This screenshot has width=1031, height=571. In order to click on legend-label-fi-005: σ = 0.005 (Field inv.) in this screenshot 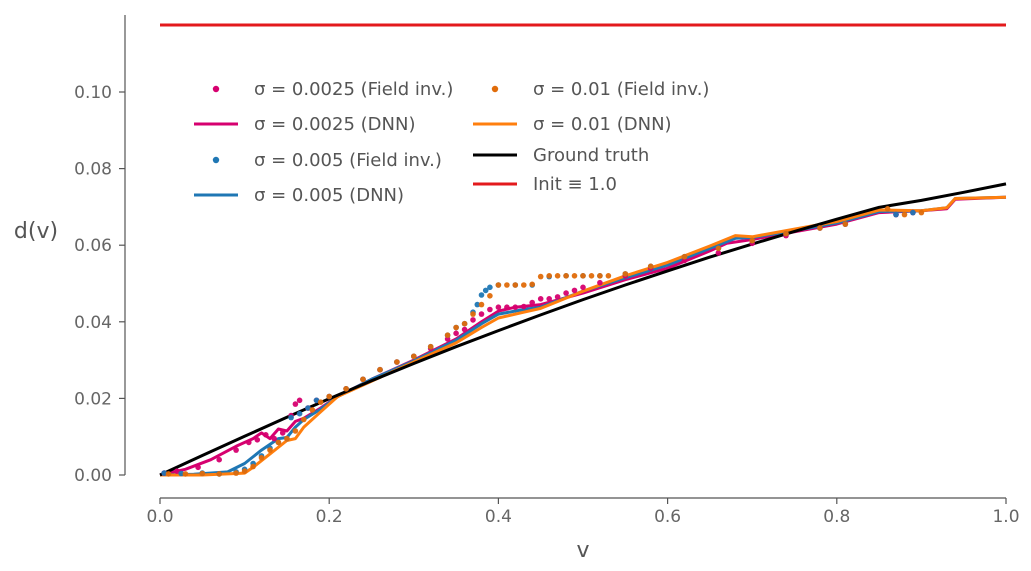, I will do `click(348, 160)`.